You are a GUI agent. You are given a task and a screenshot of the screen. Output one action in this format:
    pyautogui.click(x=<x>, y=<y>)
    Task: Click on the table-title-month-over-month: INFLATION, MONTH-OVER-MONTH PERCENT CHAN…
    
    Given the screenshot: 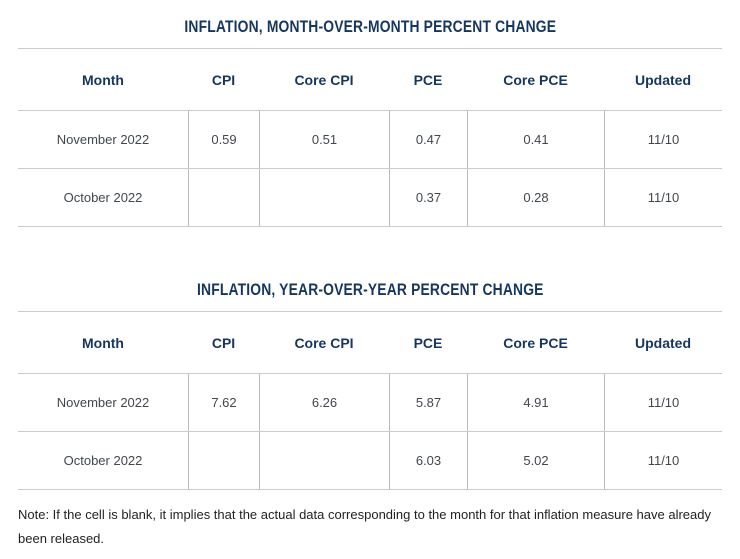 What is the action you would take?
    pyautogui.click(x=370, y=26)
    